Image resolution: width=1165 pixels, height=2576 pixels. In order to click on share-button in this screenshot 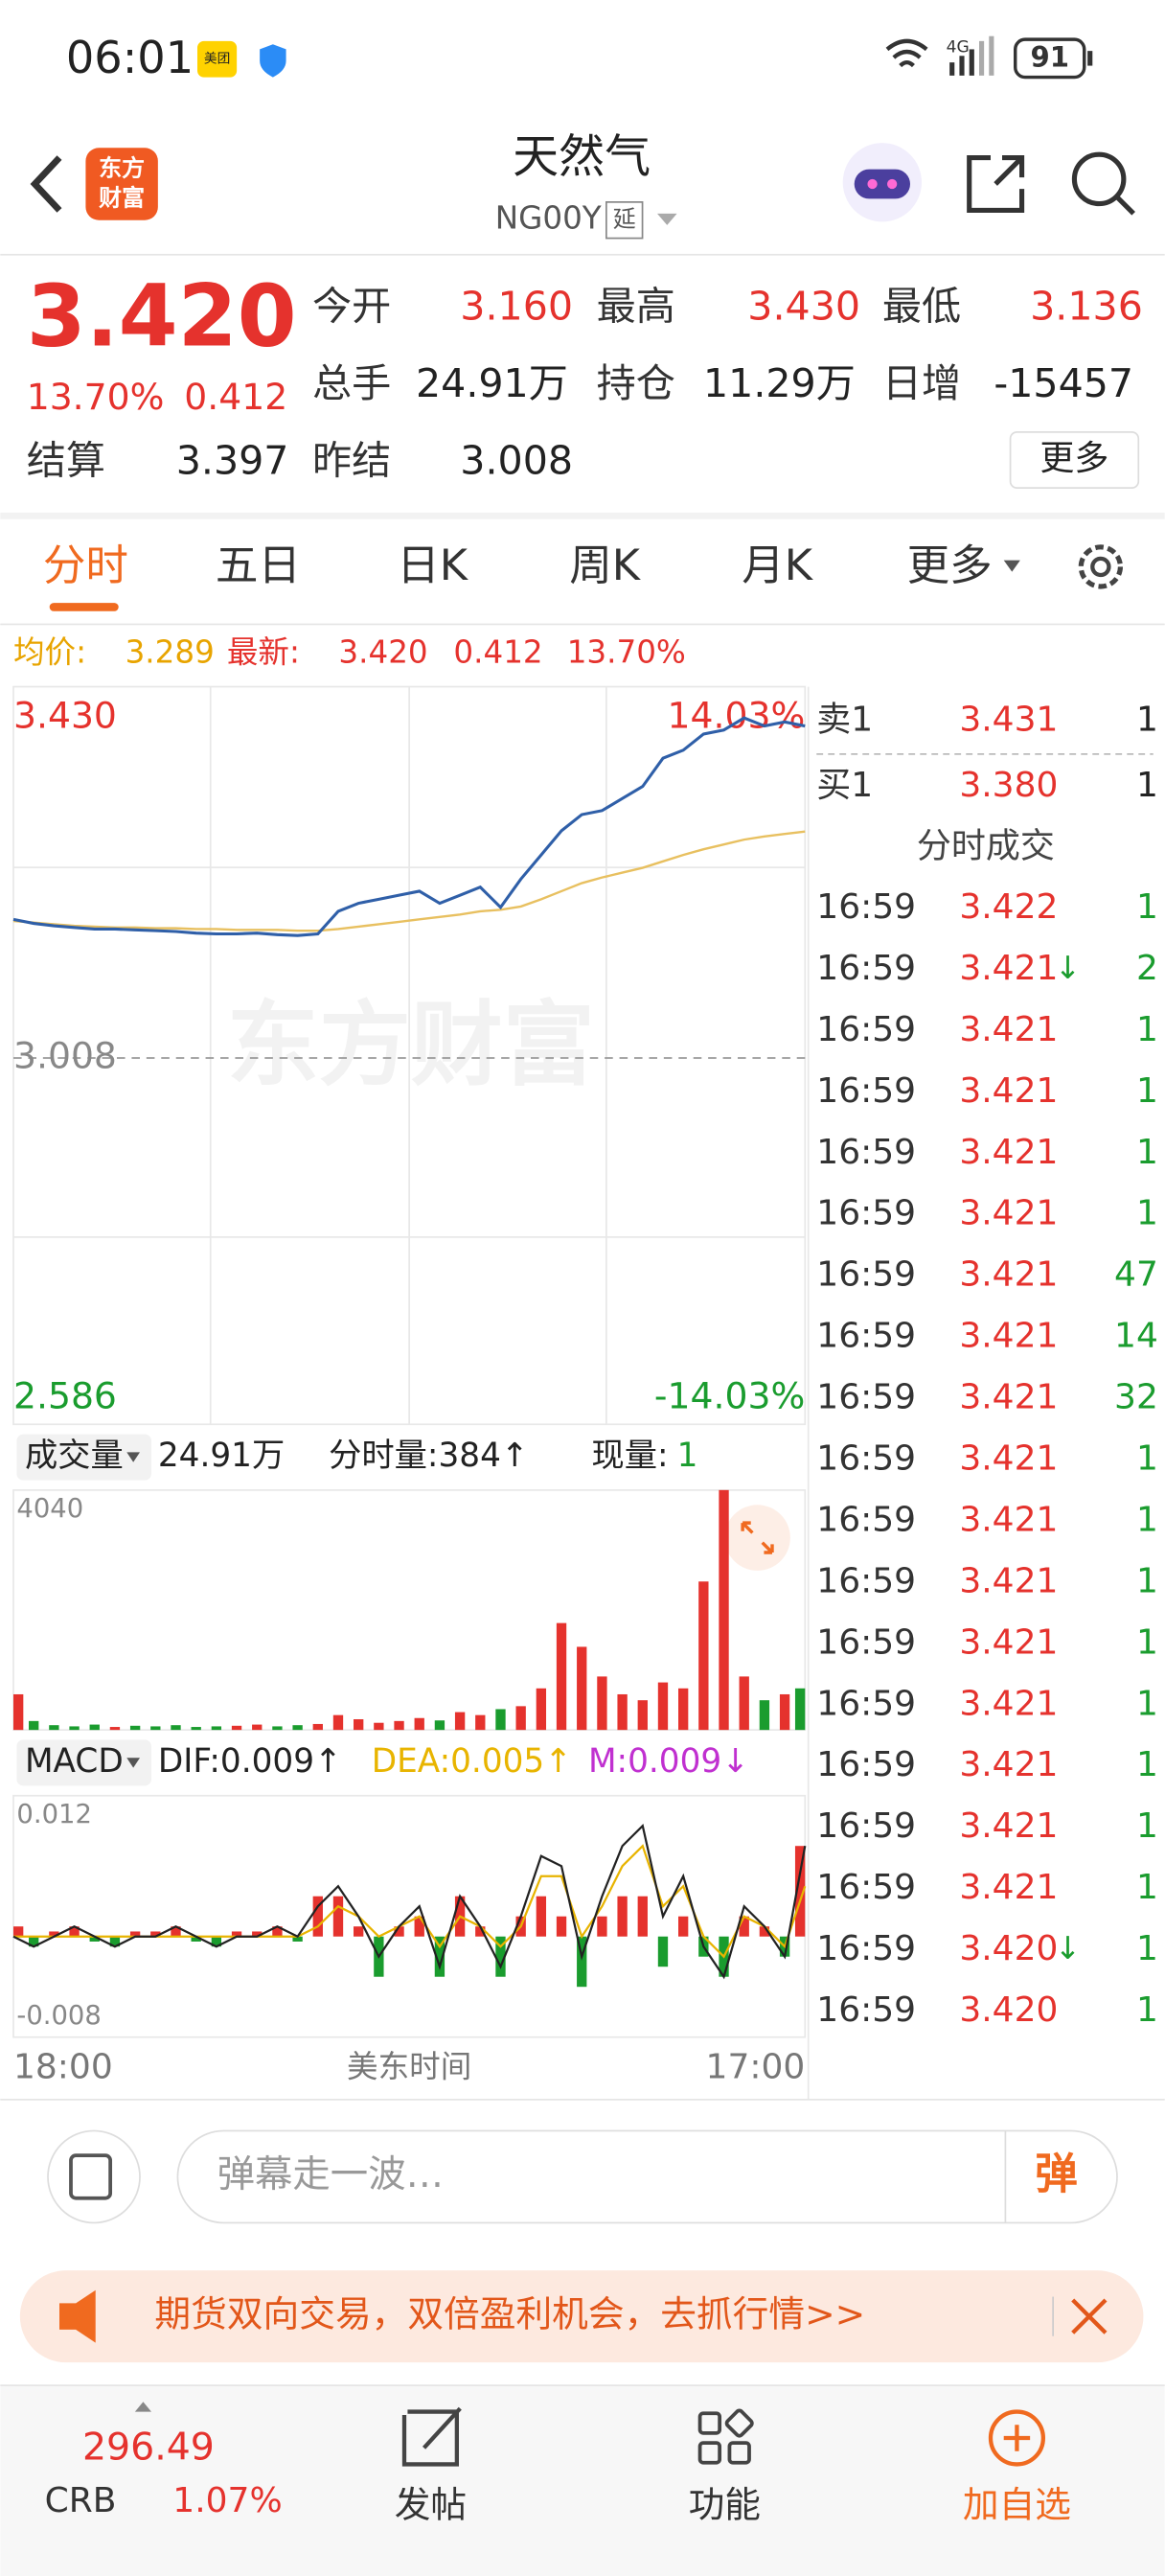, I will do `click(996, 184)`.